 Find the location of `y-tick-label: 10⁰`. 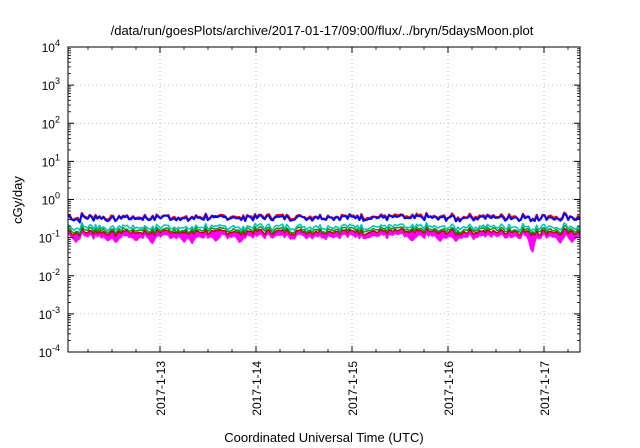

y-tick-label: 10⁰ is located at coordinates (51, 199).